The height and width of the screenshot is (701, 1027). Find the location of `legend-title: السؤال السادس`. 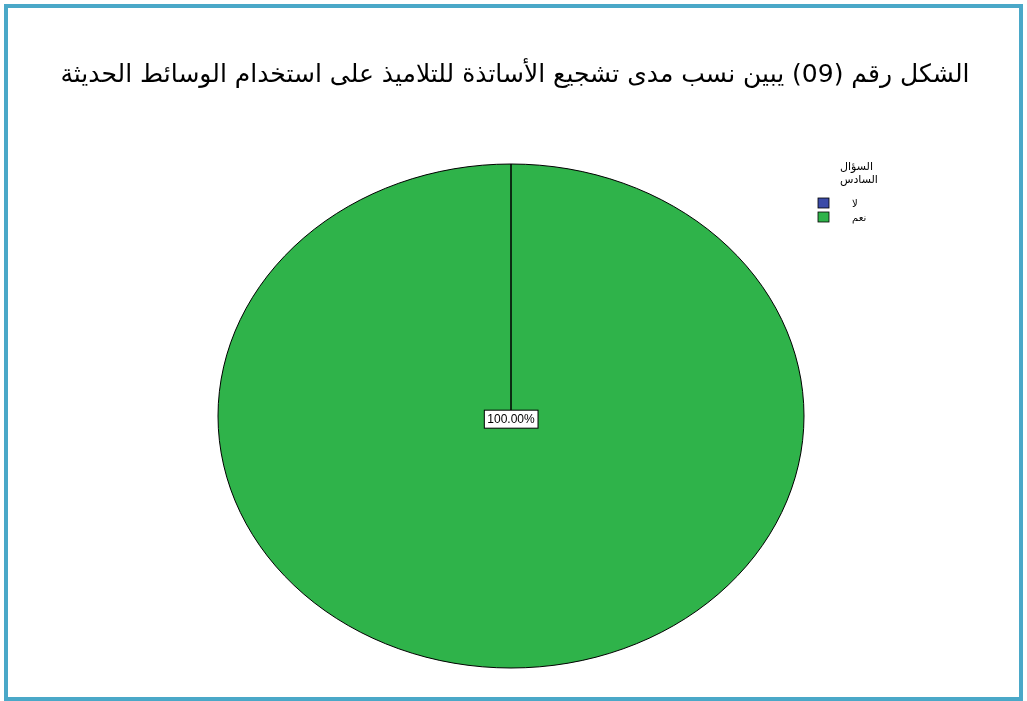

legend-title: السؤال السادس is located at coordinates (859, 173).